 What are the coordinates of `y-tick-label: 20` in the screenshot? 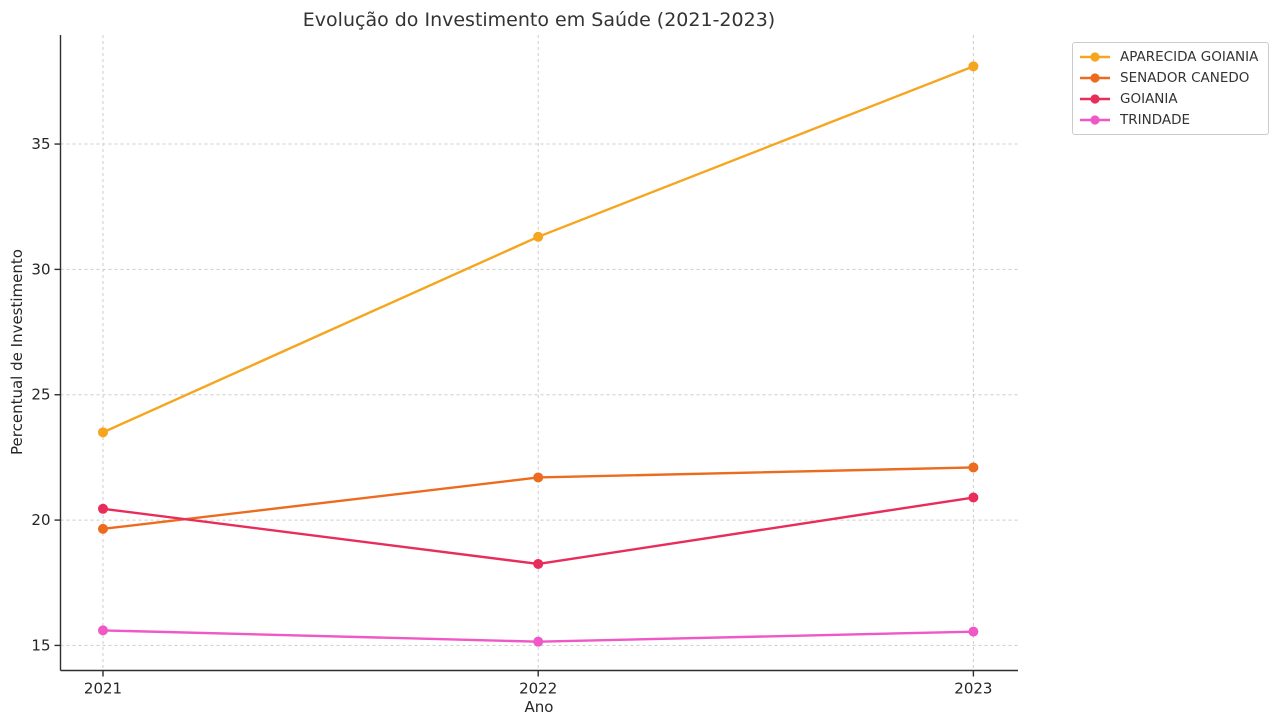 It's located at (40, 520).